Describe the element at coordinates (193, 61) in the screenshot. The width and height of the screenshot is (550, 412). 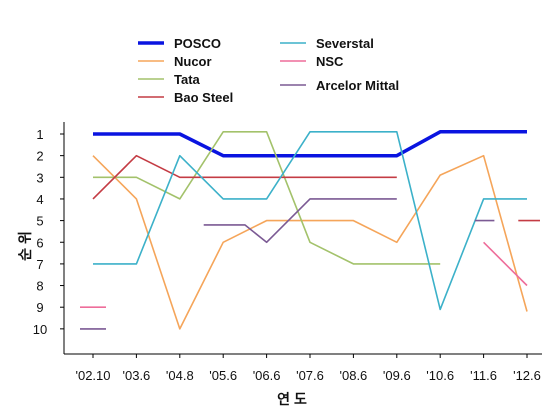
I see `legend-label: Nucor` at that location.